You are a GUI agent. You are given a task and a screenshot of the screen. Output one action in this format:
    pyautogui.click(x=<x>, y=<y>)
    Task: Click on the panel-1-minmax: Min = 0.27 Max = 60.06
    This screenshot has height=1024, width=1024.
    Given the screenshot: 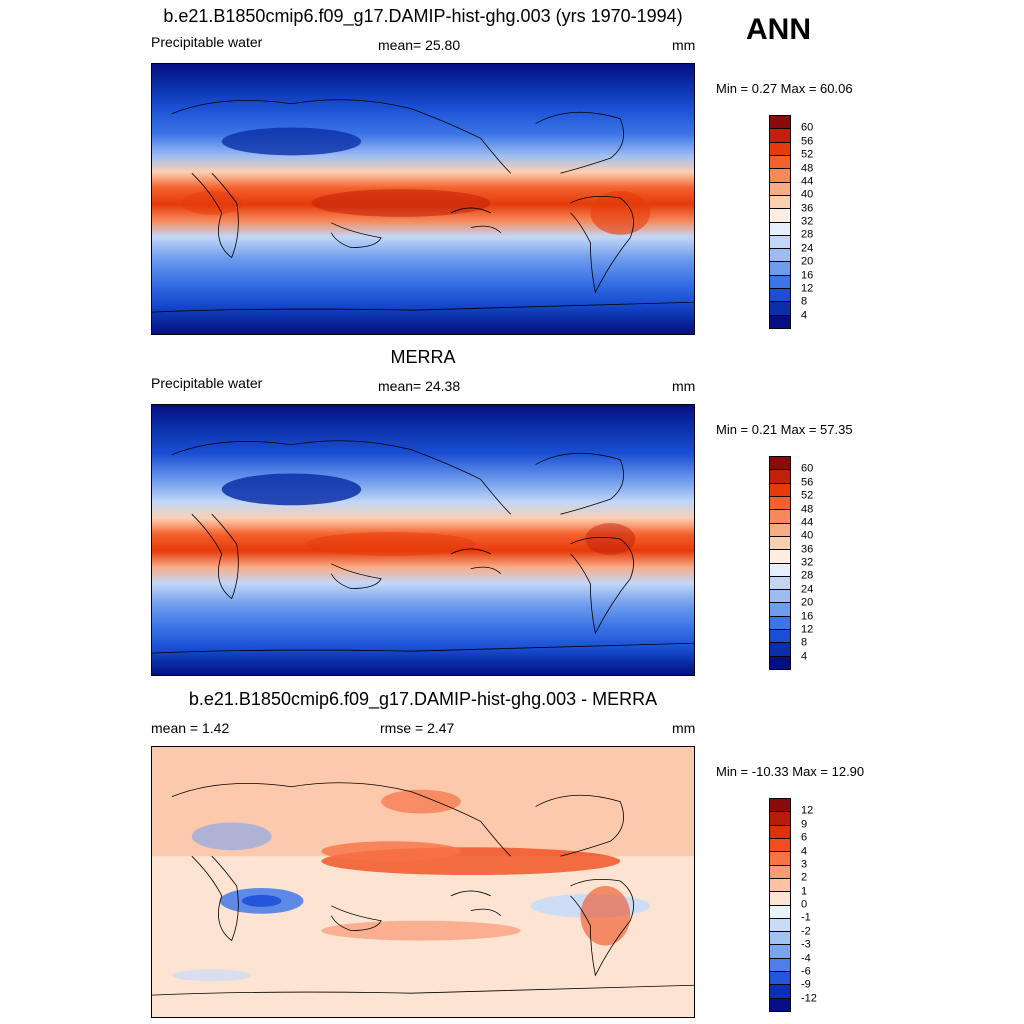 What is the action you would take?
    pyautogui.click(x=784, y=88)
    